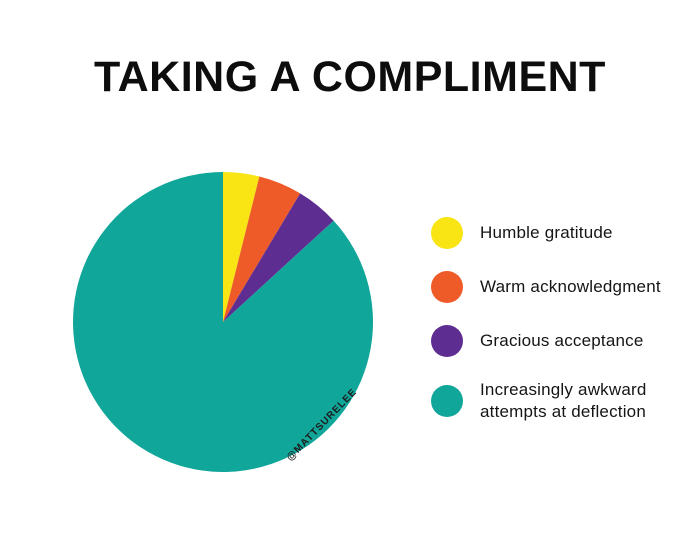 The height and width of the screenshot is (560, 700). I want to click on legend-label: Gracious acceptance, so click(562, 341).